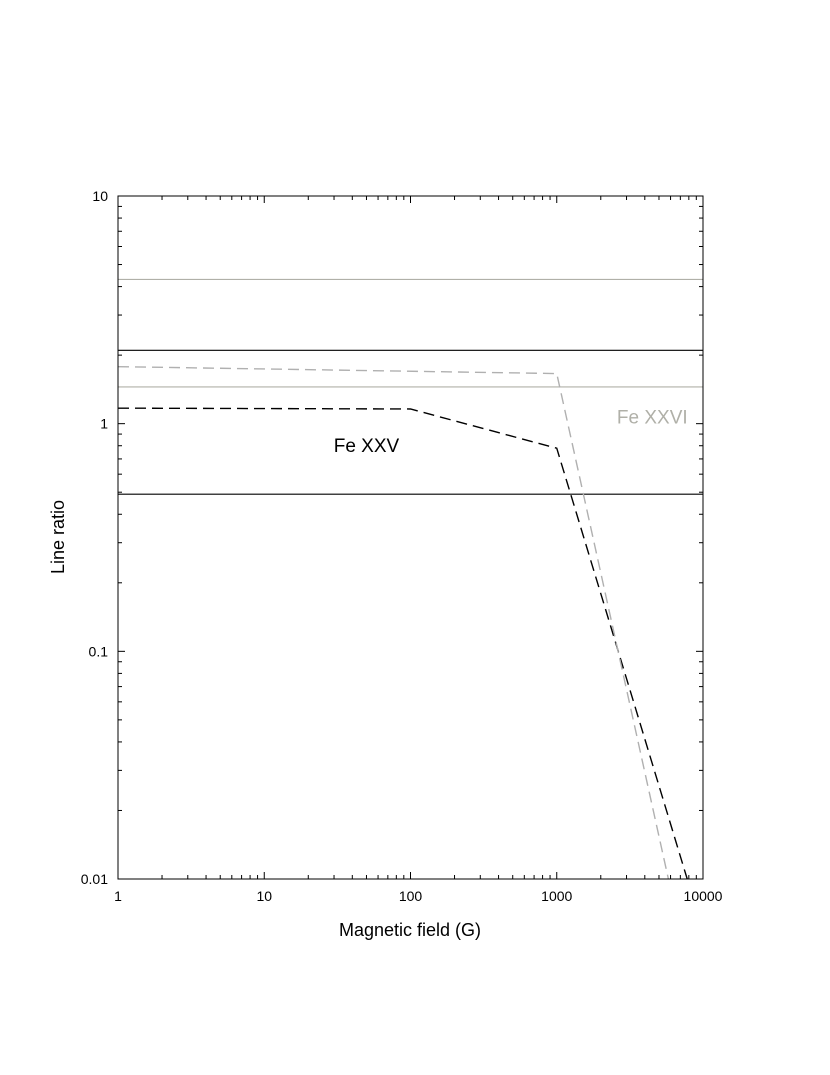  I want to click on reference-lines, so click(410, 386).